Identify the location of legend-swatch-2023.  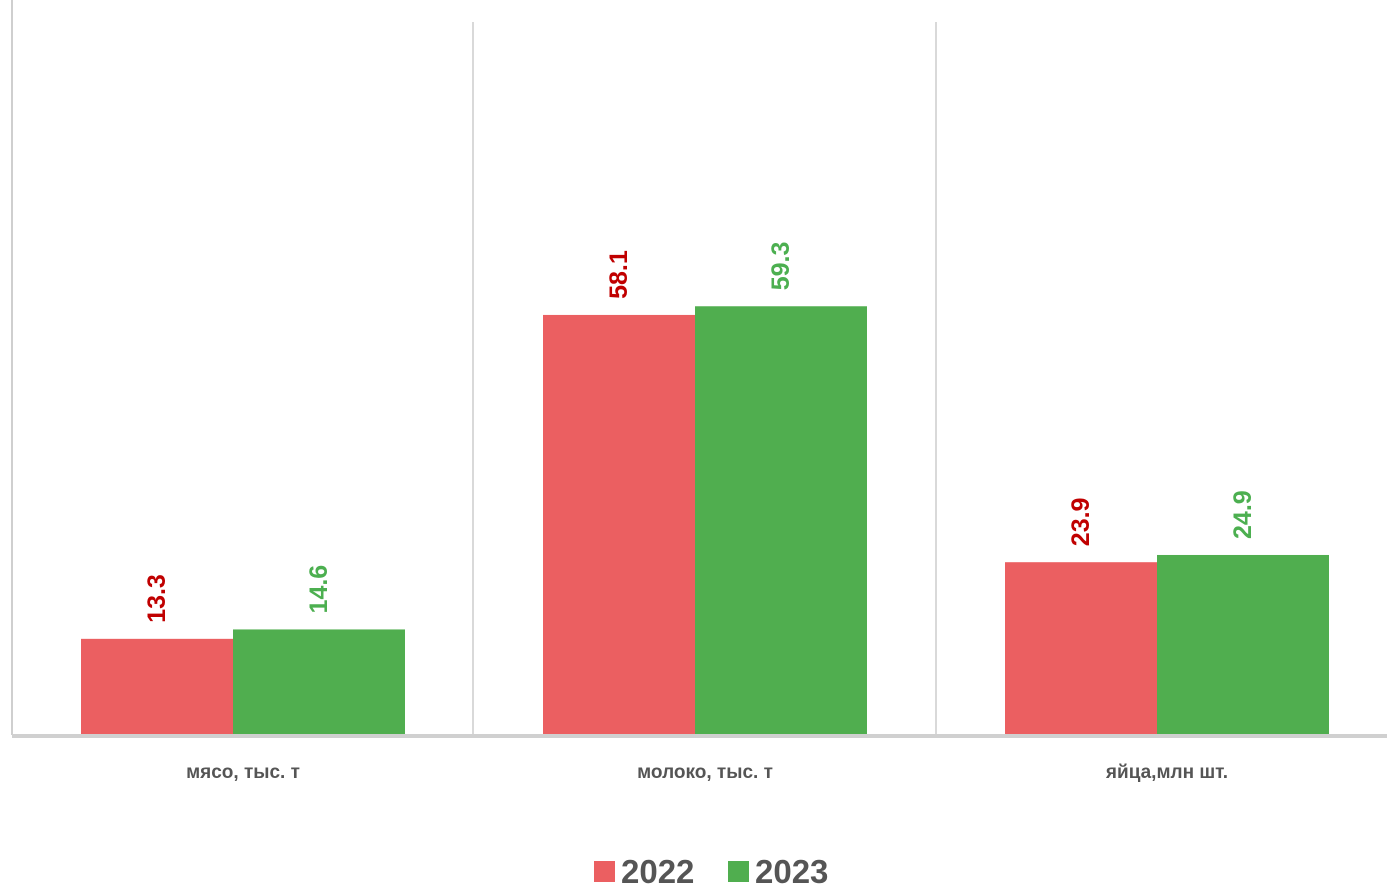
(738, 871).